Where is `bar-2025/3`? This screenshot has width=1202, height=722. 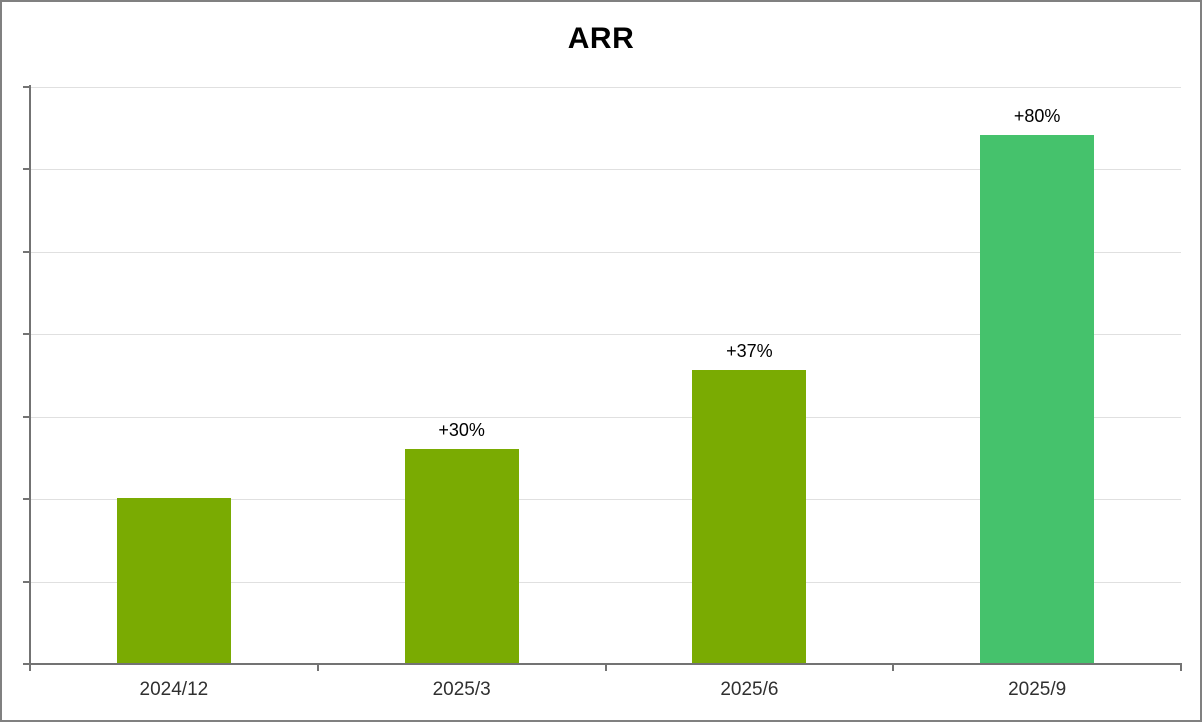 bar-2025/3 is located at coordinates (461, 555).